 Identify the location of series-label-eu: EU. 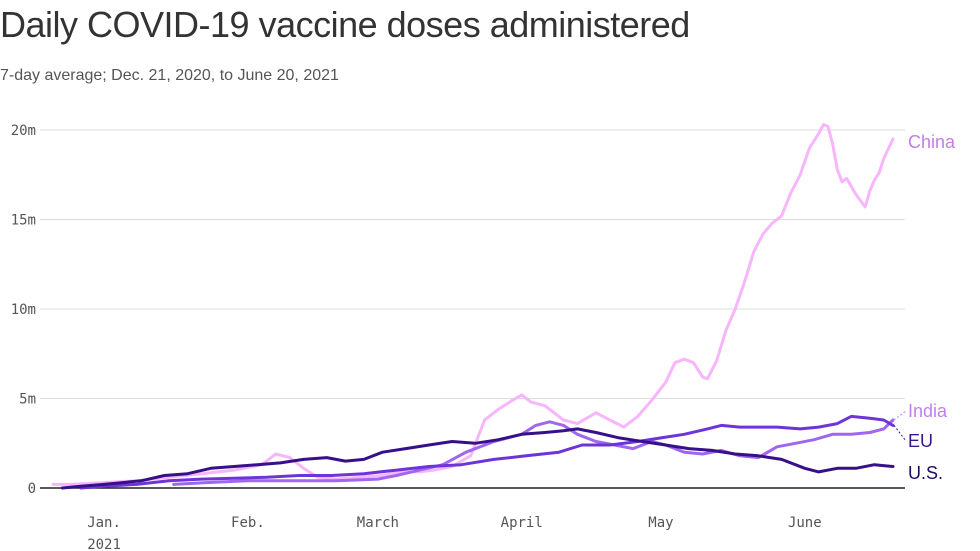
(920, 441).